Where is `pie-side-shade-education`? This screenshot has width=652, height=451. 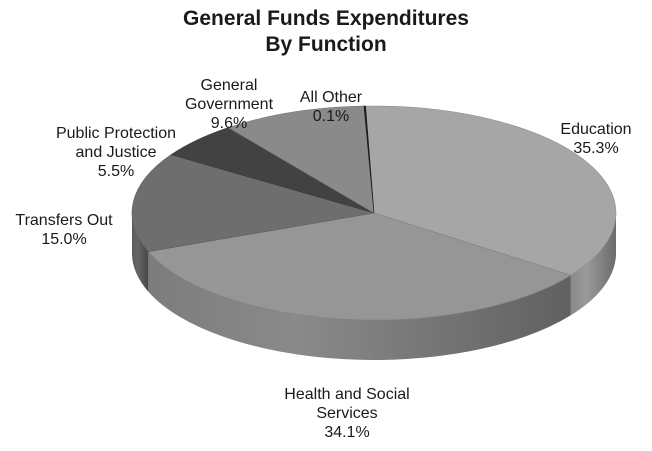 pie-side-shade-education is located at coordinates (593, 264).